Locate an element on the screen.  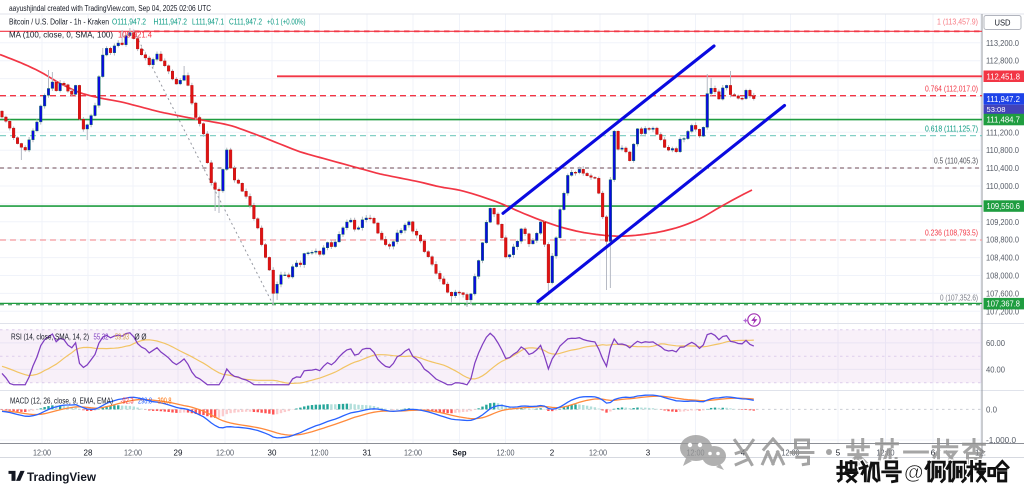
svg-text: 110,400.0 is located at coordinates (1003, 168).